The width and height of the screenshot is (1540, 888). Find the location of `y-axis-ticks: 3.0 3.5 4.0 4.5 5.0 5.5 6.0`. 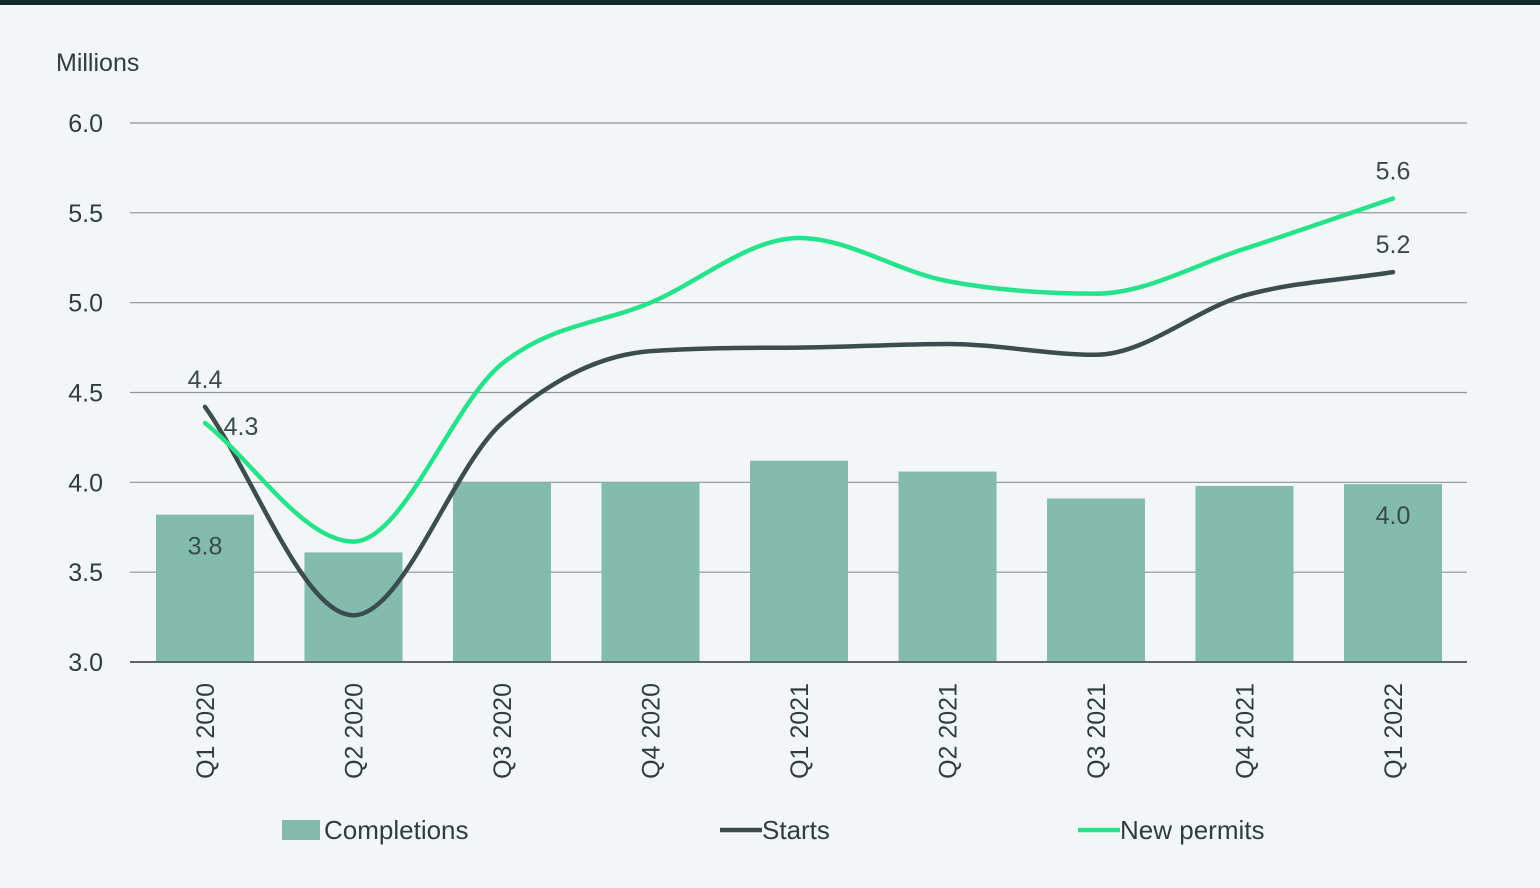

y-axis-ticks: 3.0 3.5 4.0 4.5 5.0 5.5 6.0 is located at coordinates (85, 393).